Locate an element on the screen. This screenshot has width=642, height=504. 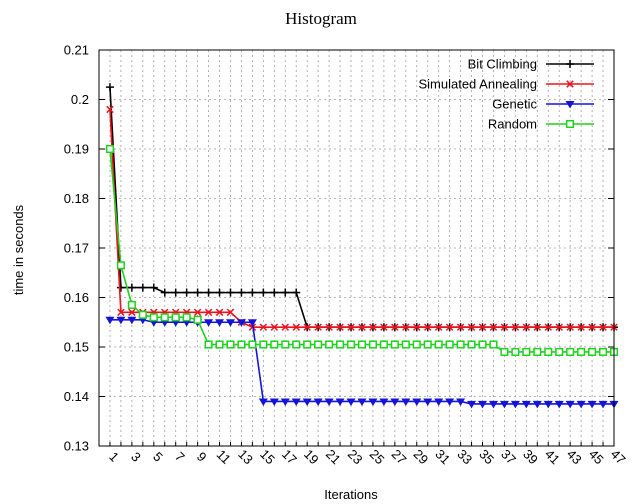
legend-label: Simulated Annealing is located at coordinates (477, 84).